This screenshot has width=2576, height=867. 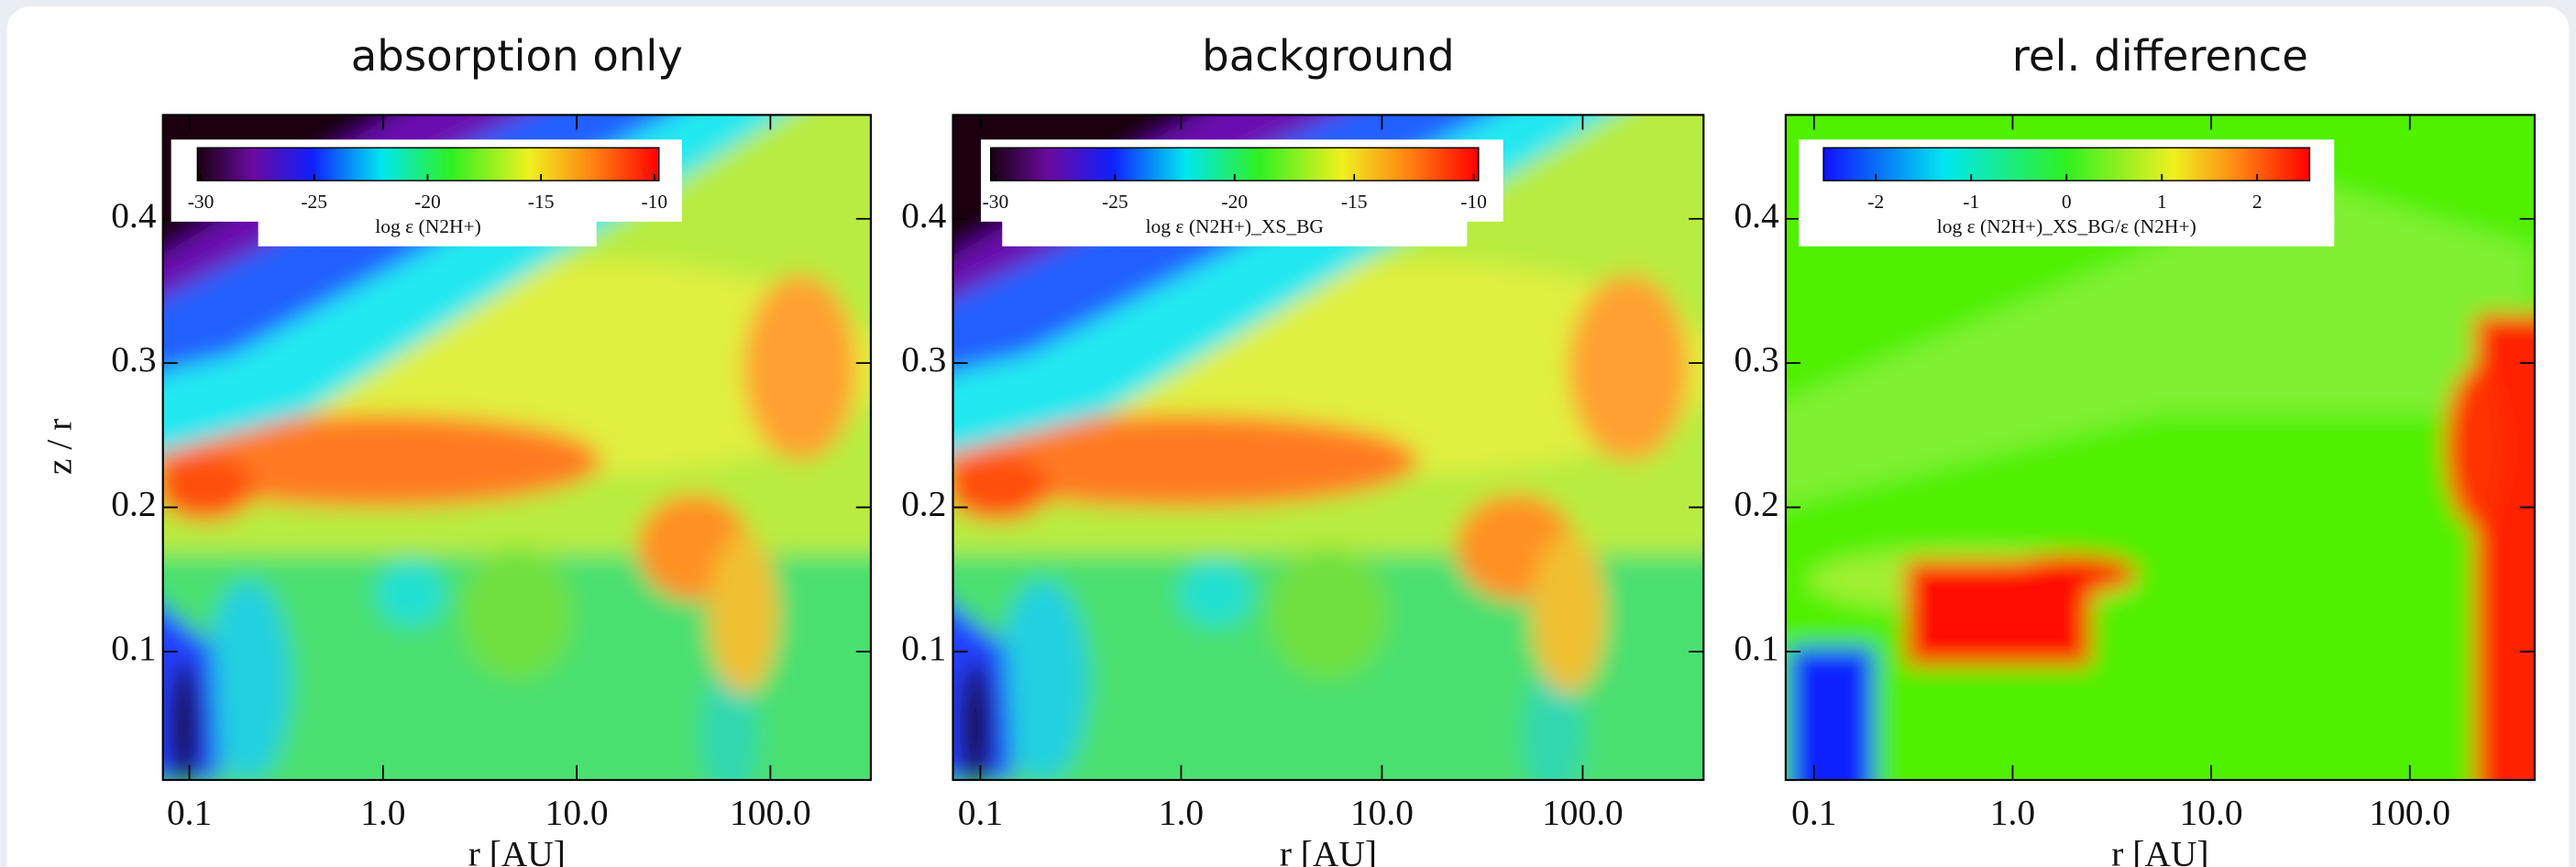 I want to click on panel-title: background, so click(x=1328, y=56).